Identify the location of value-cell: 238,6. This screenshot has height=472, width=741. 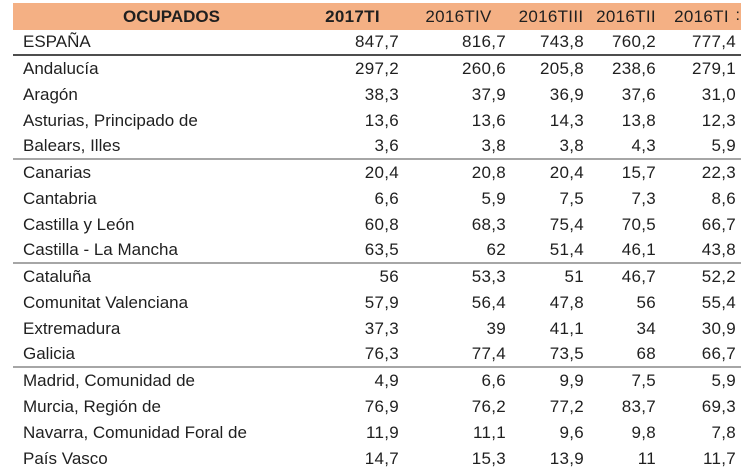
(633, 68).